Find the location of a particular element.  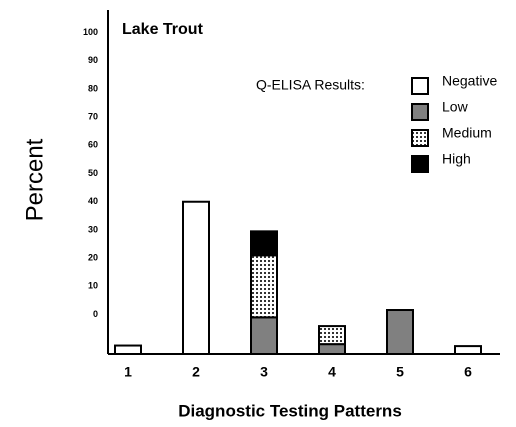

y-tick-label: 90 is located at coordinates (93, 60).